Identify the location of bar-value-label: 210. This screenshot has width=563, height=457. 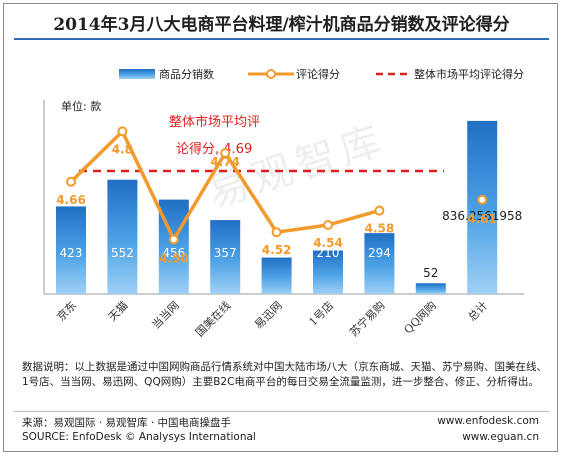
(328, 253).